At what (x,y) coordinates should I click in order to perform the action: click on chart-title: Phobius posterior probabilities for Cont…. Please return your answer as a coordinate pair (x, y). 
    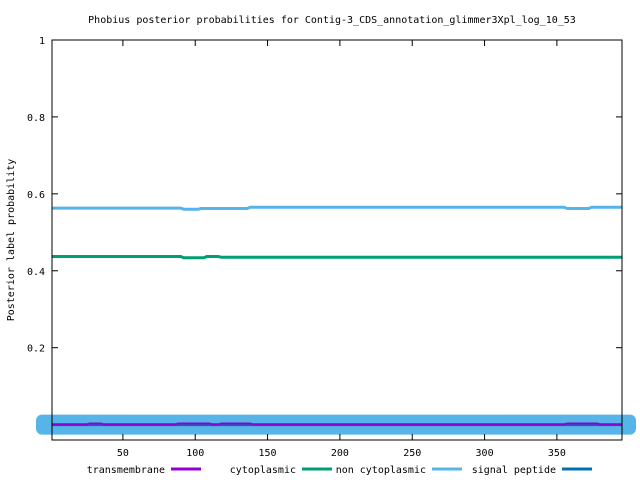
    Looking at the image, I should click on (332, 20).